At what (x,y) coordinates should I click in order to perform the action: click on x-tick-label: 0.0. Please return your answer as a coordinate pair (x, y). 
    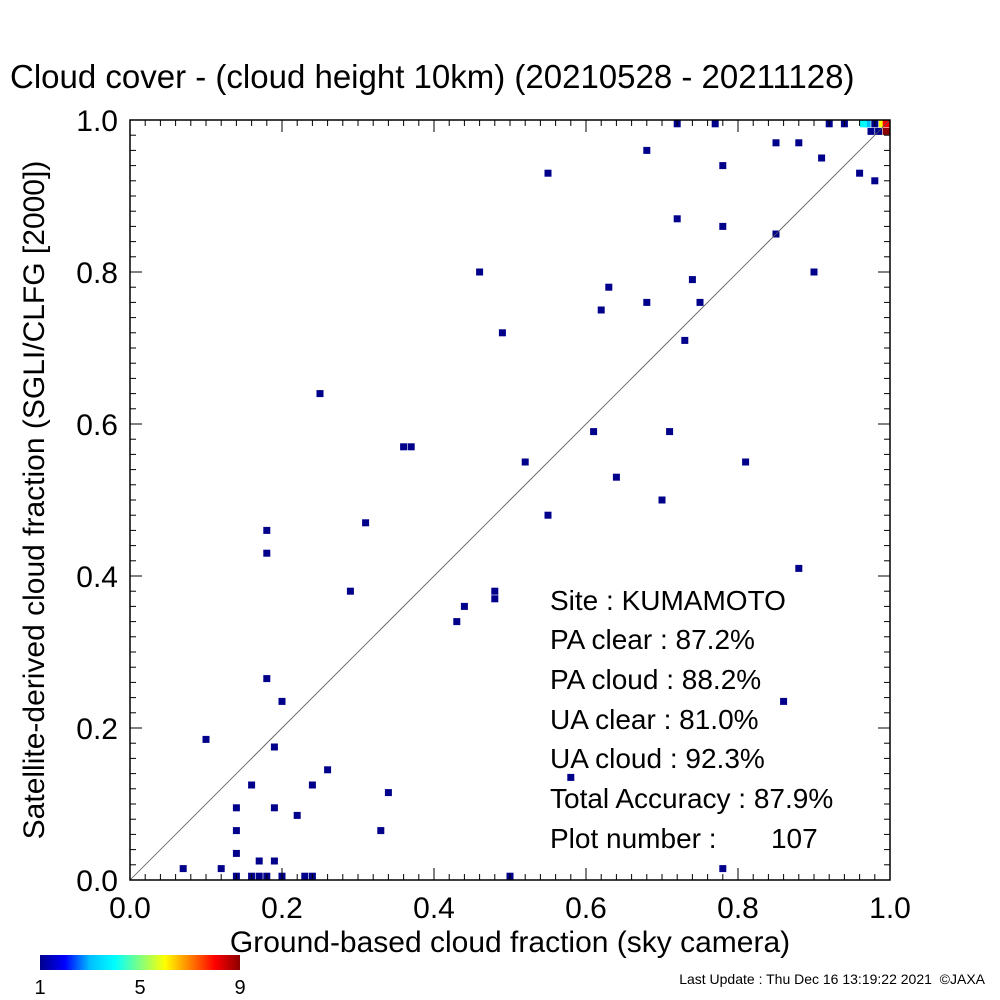
    Looking at the image, I should click on (130, 908).